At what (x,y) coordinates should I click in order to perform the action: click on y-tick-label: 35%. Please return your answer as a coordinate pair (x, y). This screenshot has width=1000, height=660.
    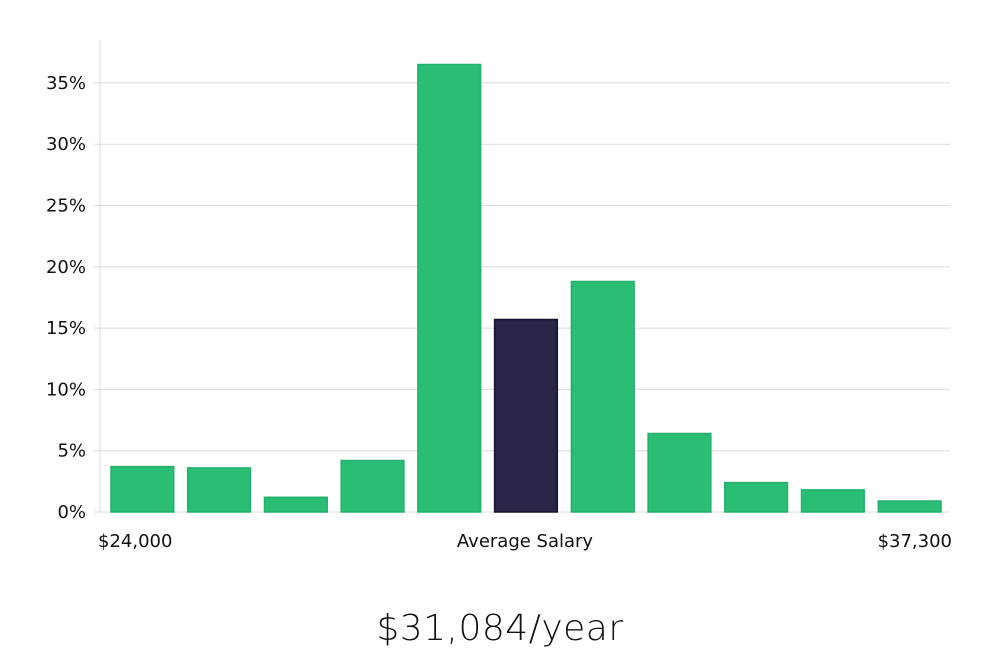
    Looking at the image, I should click on (66, 83).